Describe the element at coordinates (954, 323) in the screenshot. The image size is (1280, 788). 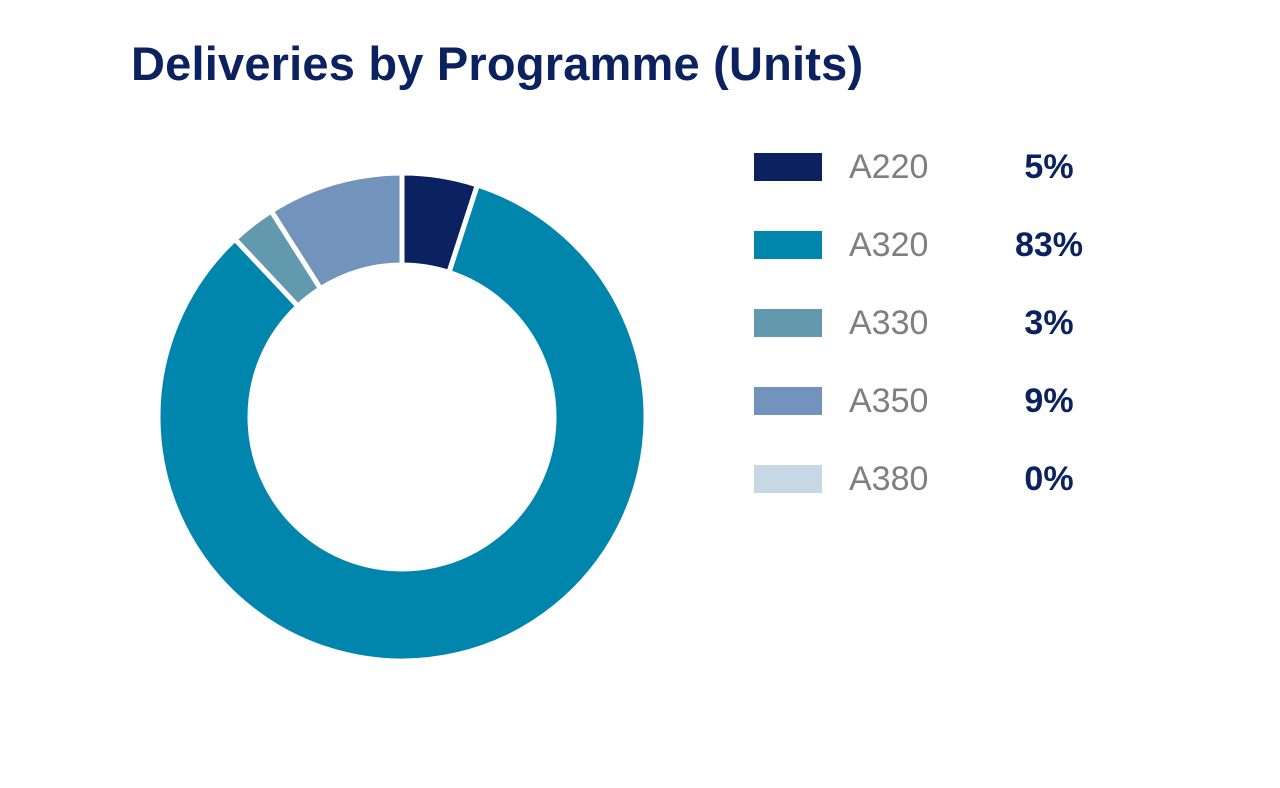
I see `legend-item-a330: A330 3%` at that location.